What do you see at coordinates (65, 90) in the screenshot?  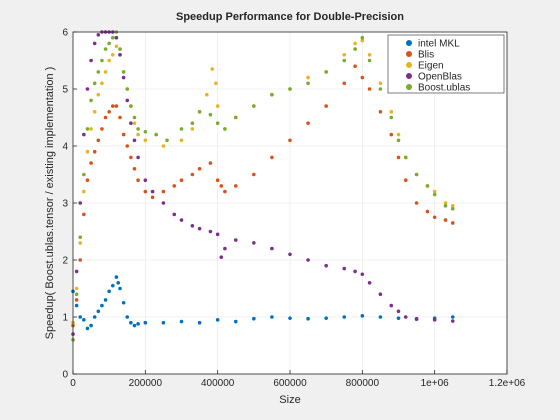 I see `y-tick-label: 5` at bounding box center [65, 90].